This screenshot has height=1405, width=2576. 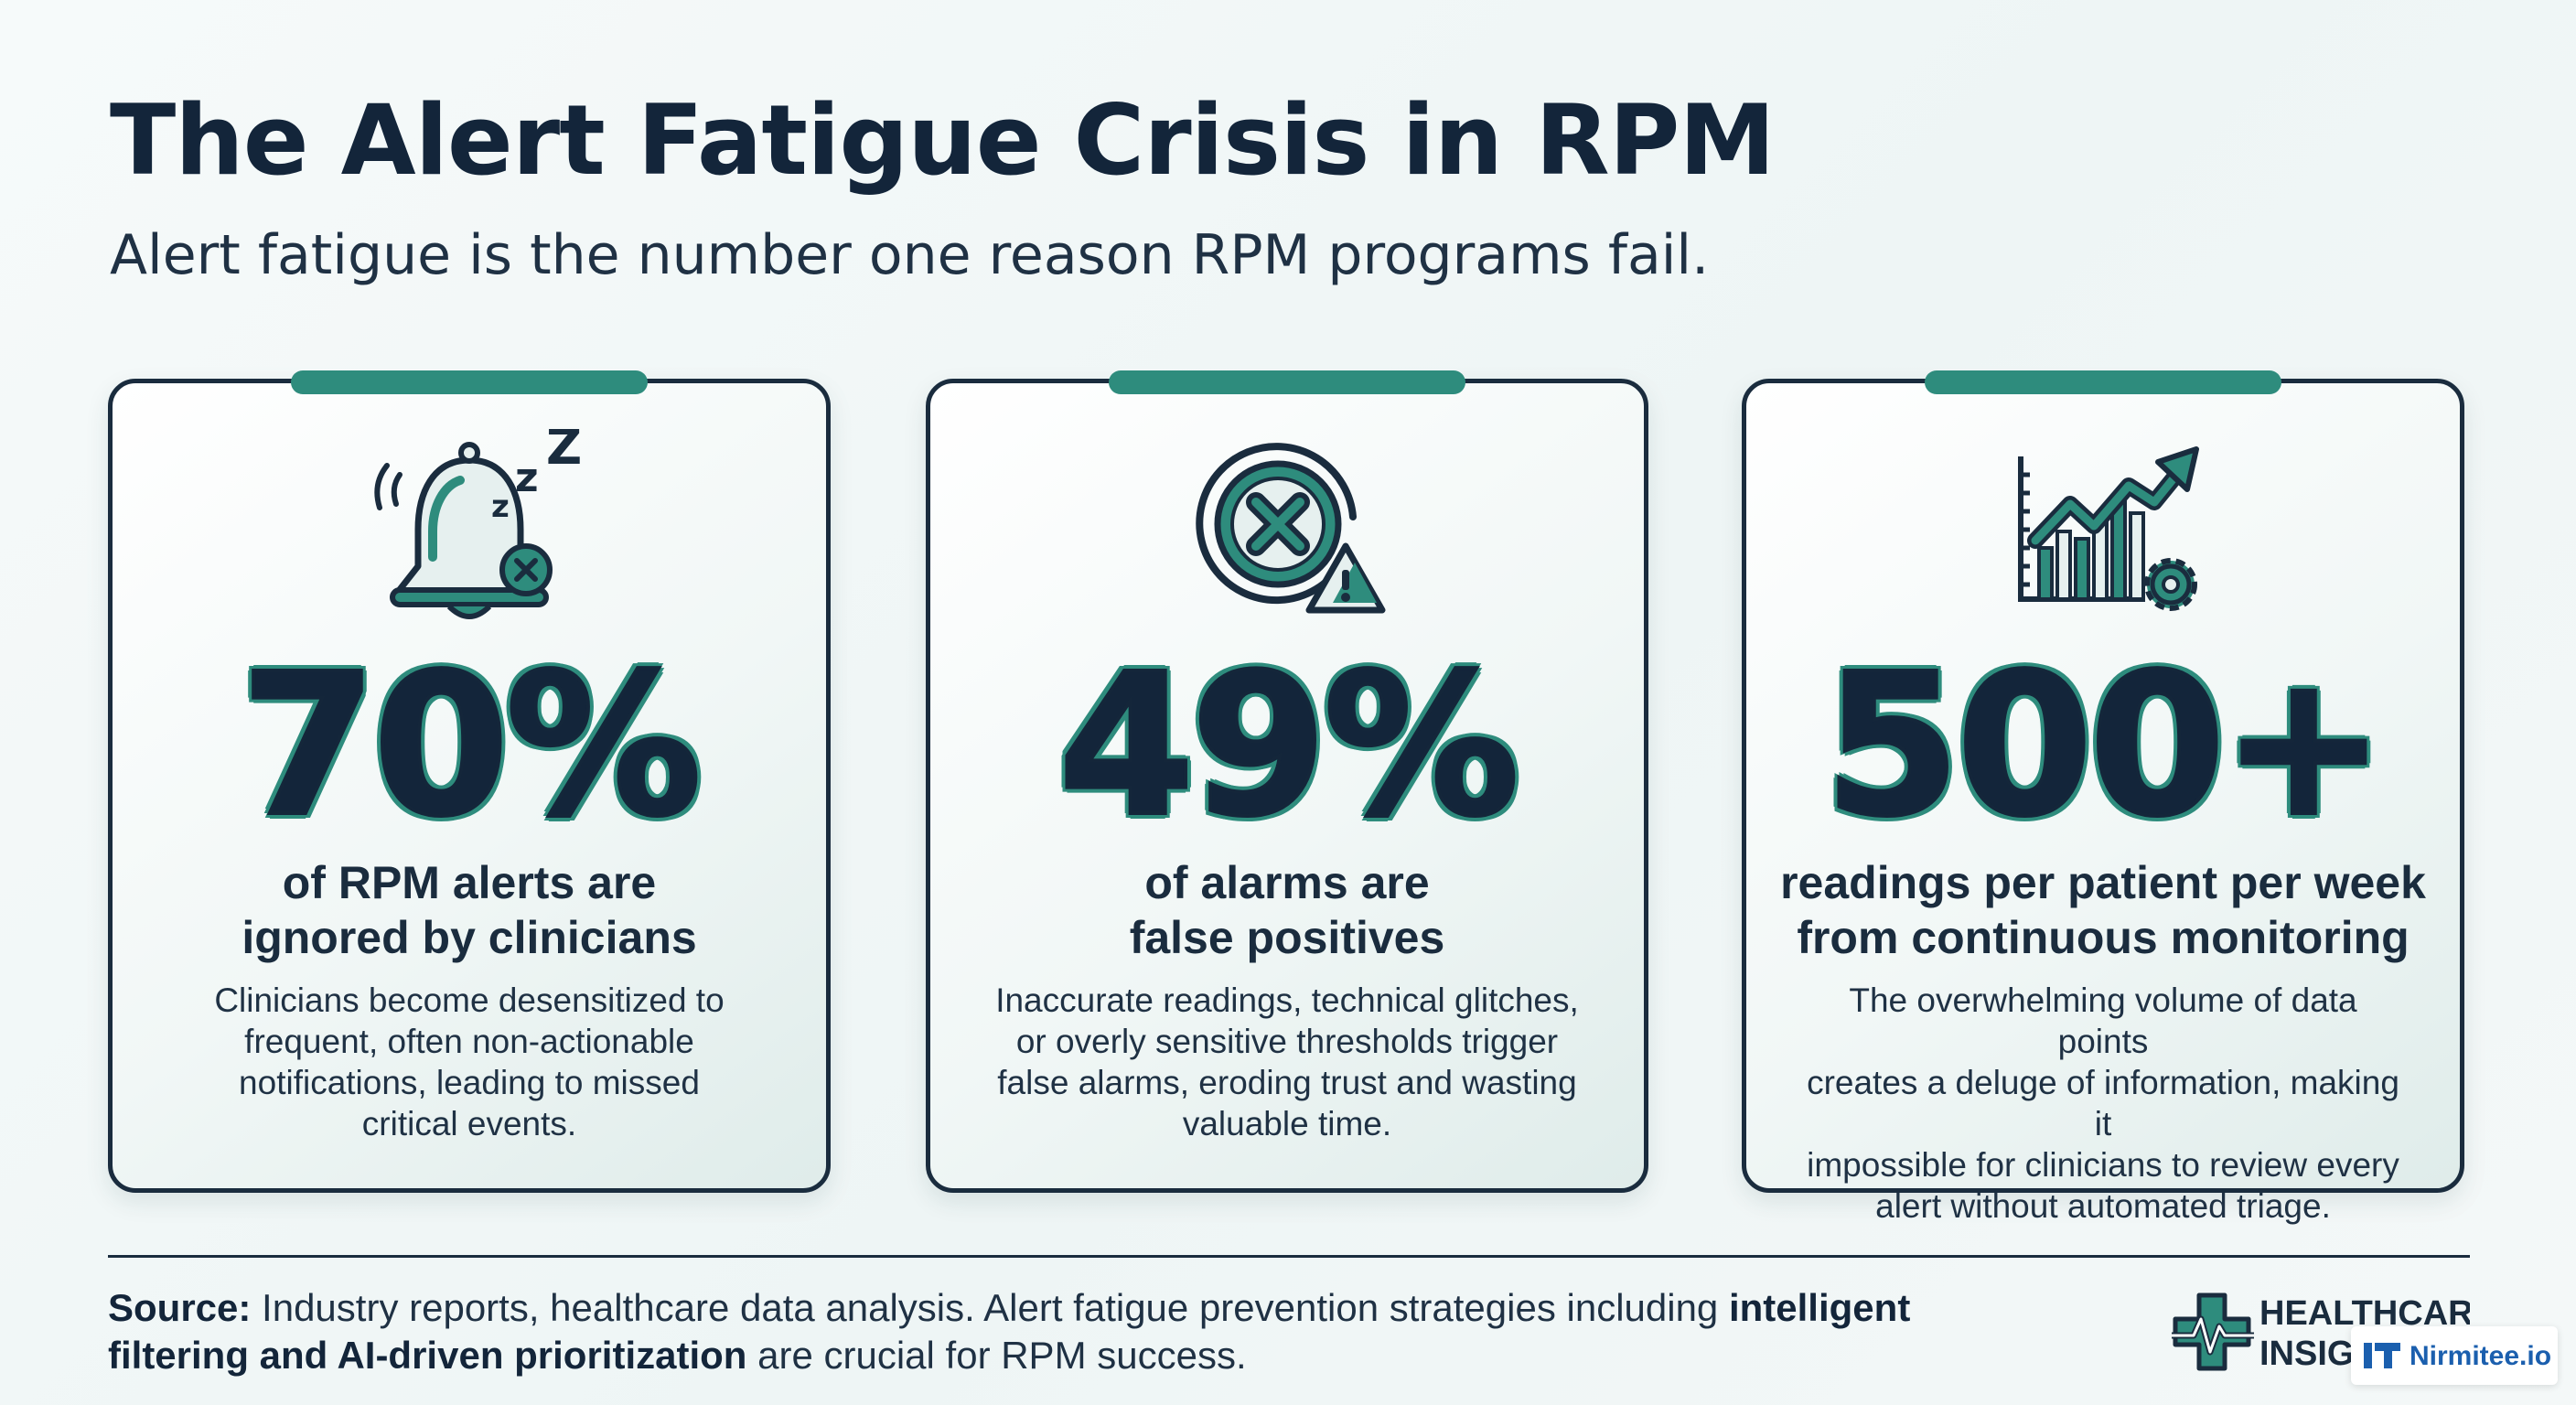 I want to click on badge-label: Nirmitee.io, so click(x=2481, y=1356).